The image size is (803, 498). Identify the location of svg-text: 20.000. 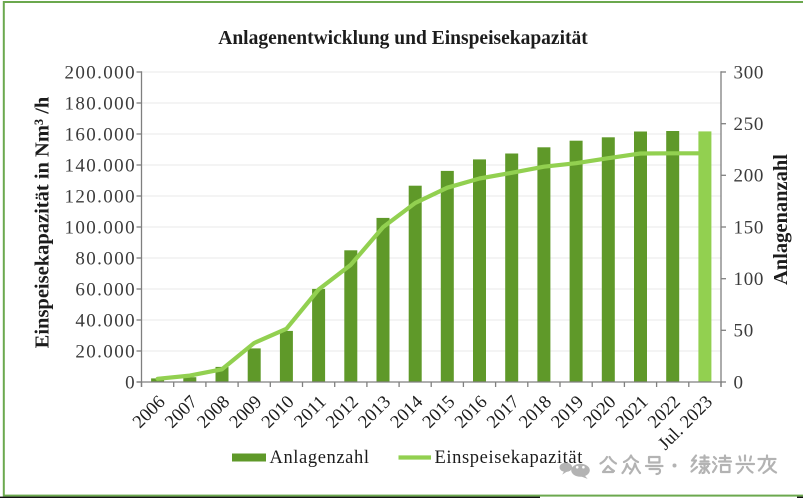
(105, 351).